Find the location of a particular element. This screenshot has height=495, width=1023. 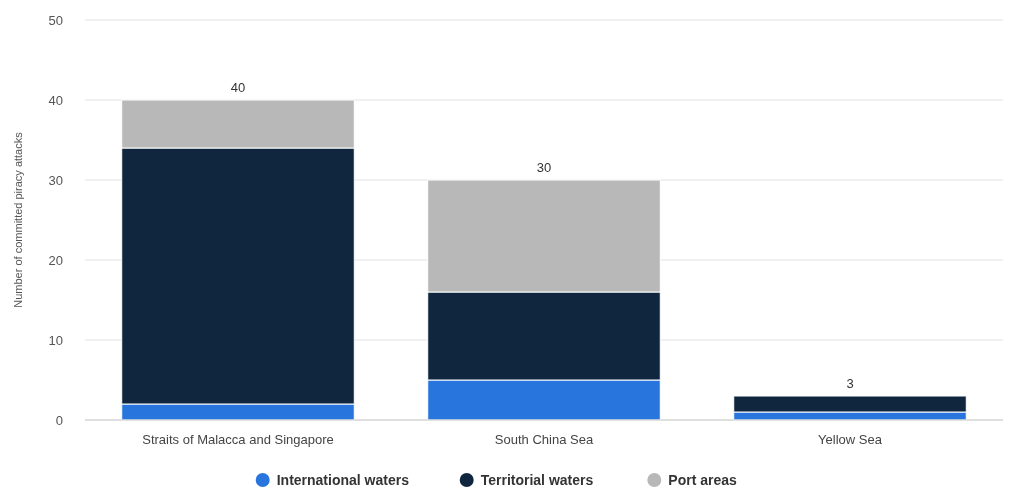

total-label: 3 is located at coordinates (850, 383).